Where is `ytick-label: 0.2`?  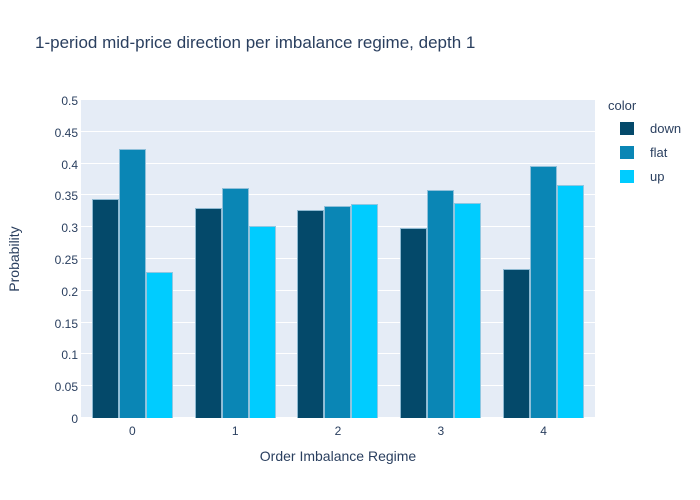 ytick-label: 0.2 is located at coordinates (69, 291).